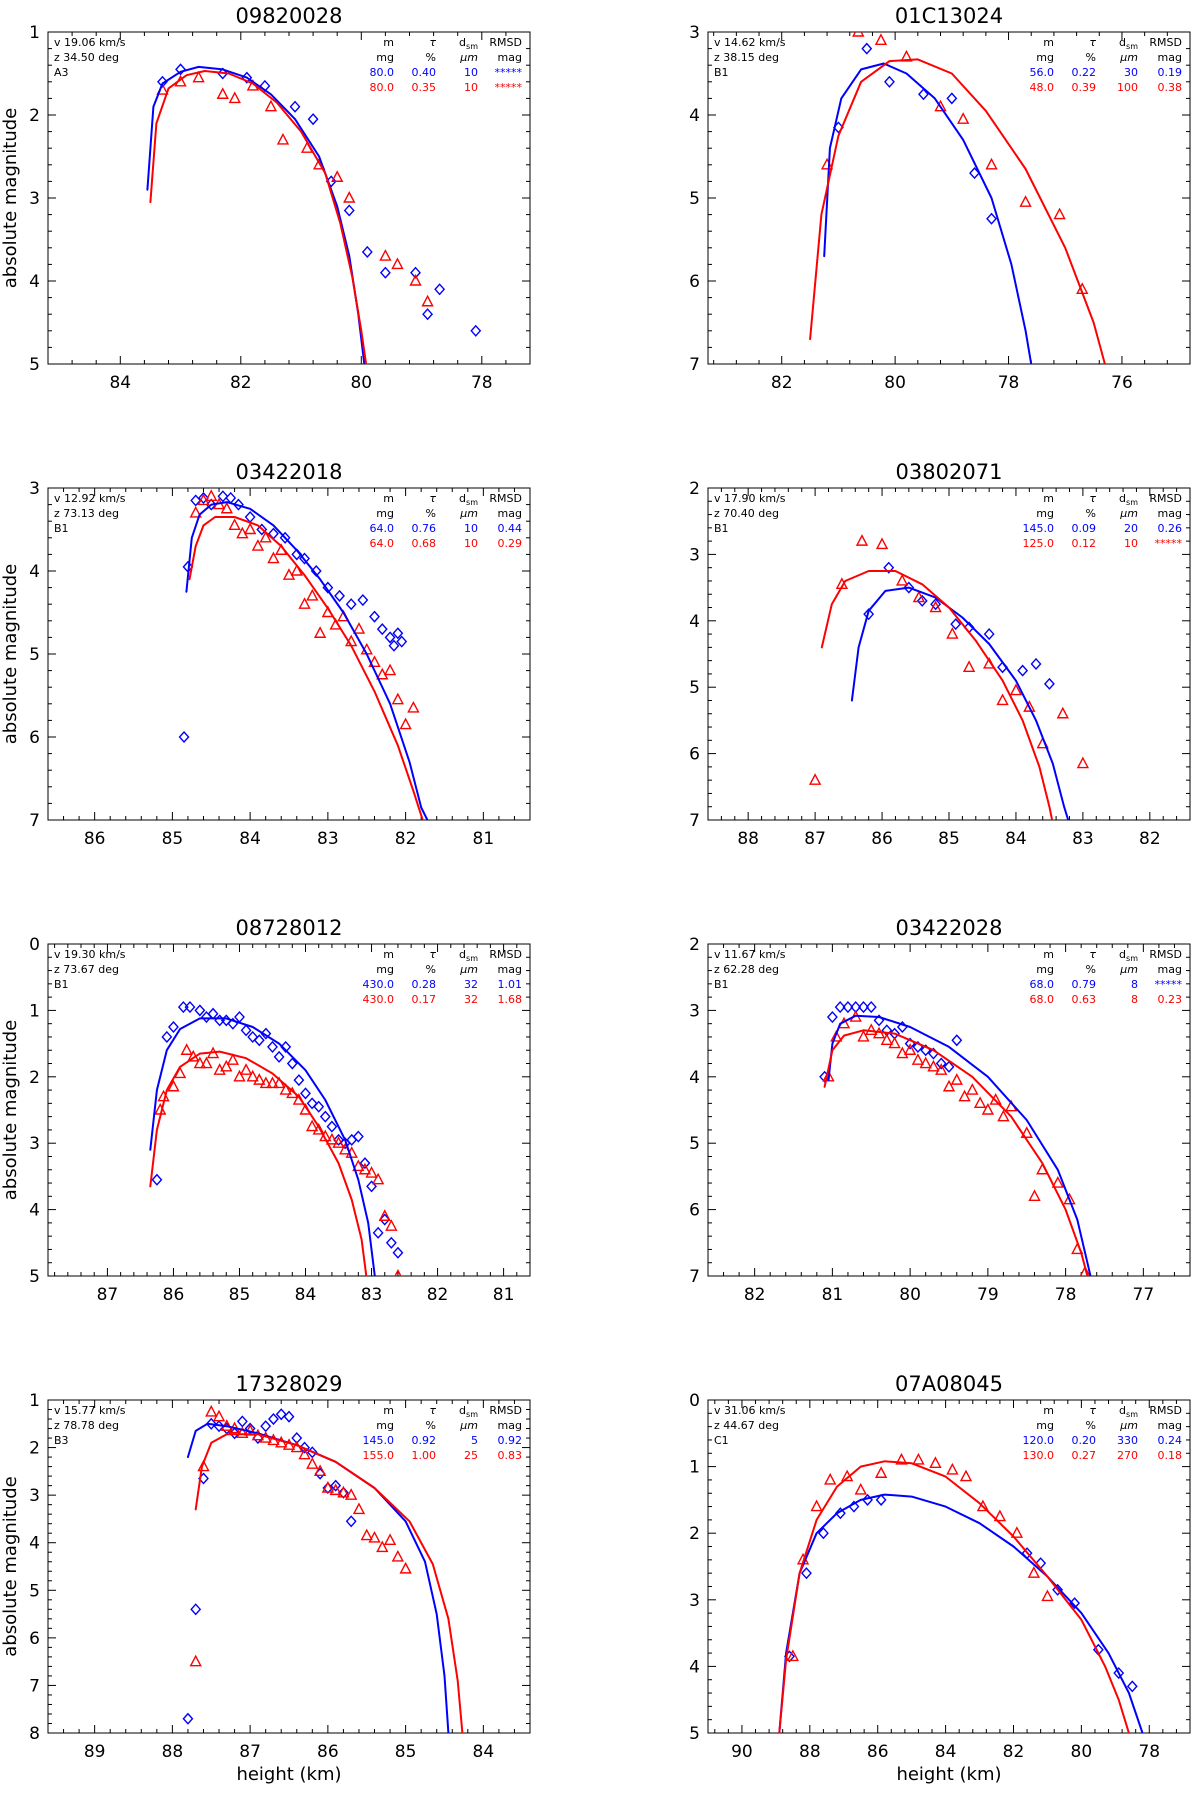  What do you see at coordinates (474, 1440) in the screenshot?
I see `blue-fit-diameter: 5` at bounding box center [474, 1440].